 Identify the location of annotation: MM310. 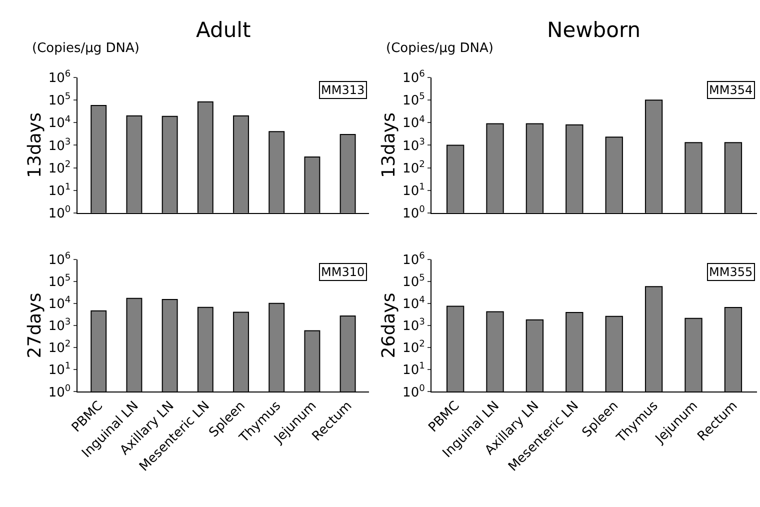
(343, 272).